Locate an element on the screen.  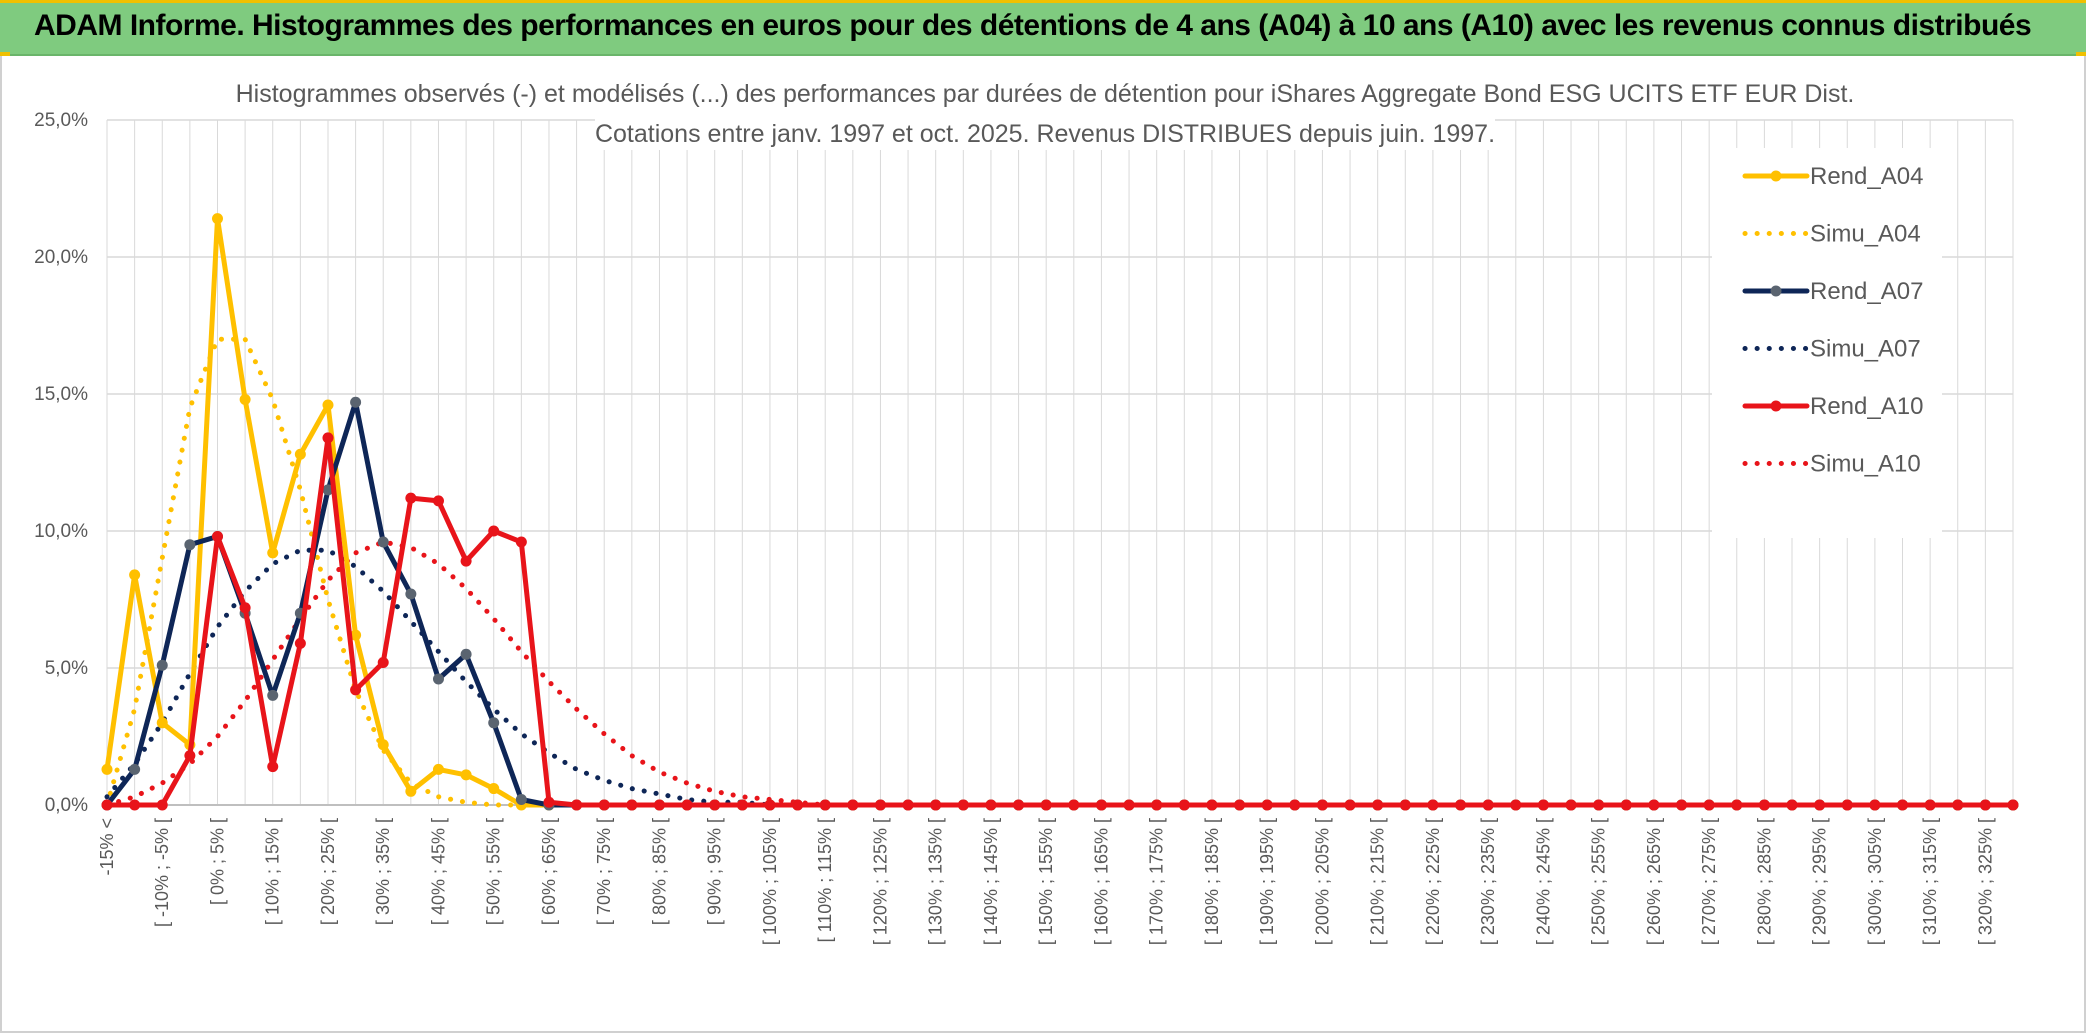
legend-marker-rend-a07 is located at coordinates (1776, 291).